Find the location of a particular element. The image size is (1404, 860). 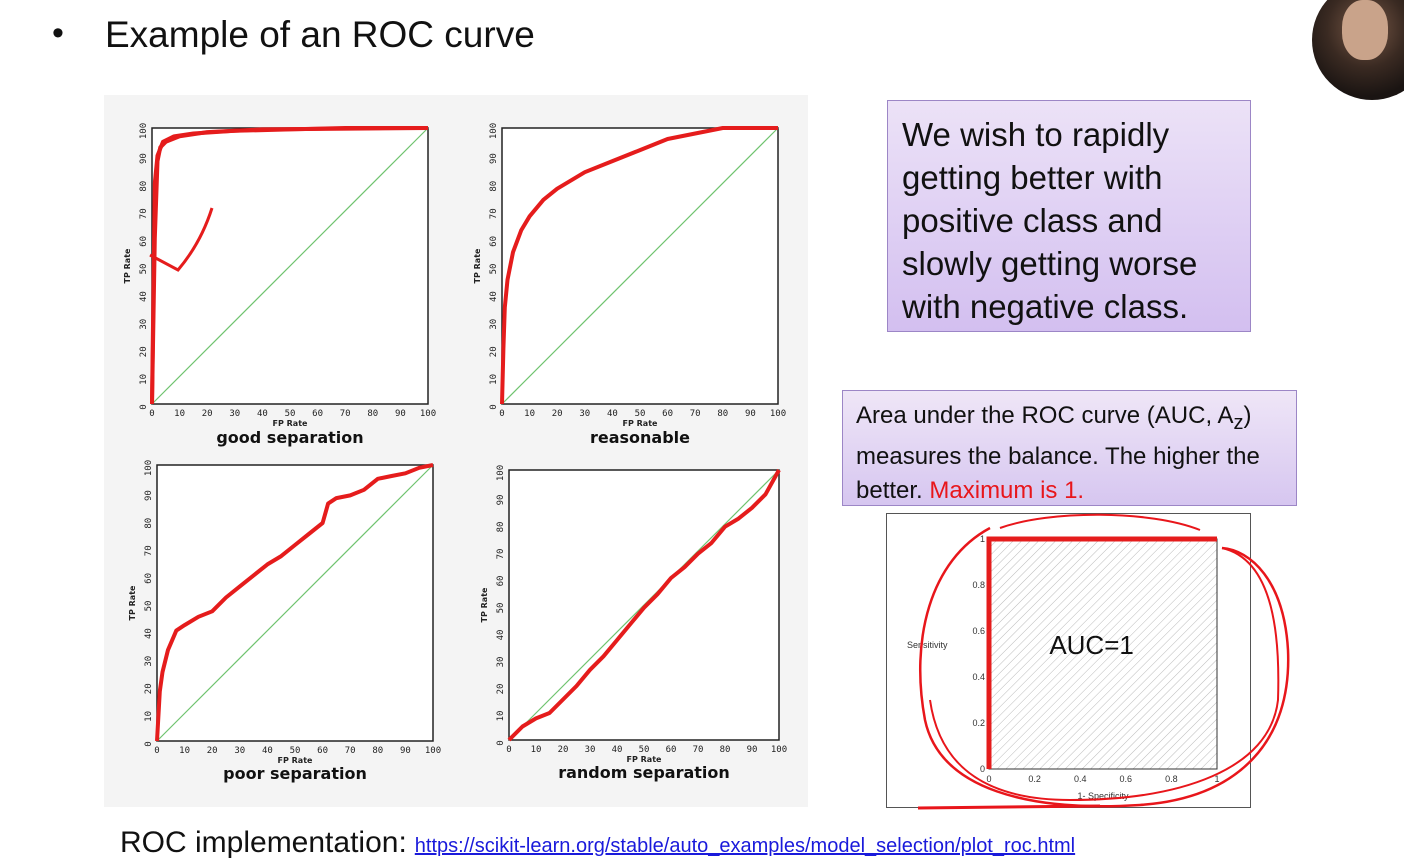

auc-y-tick: 0 is located at coordinates (982, 769).